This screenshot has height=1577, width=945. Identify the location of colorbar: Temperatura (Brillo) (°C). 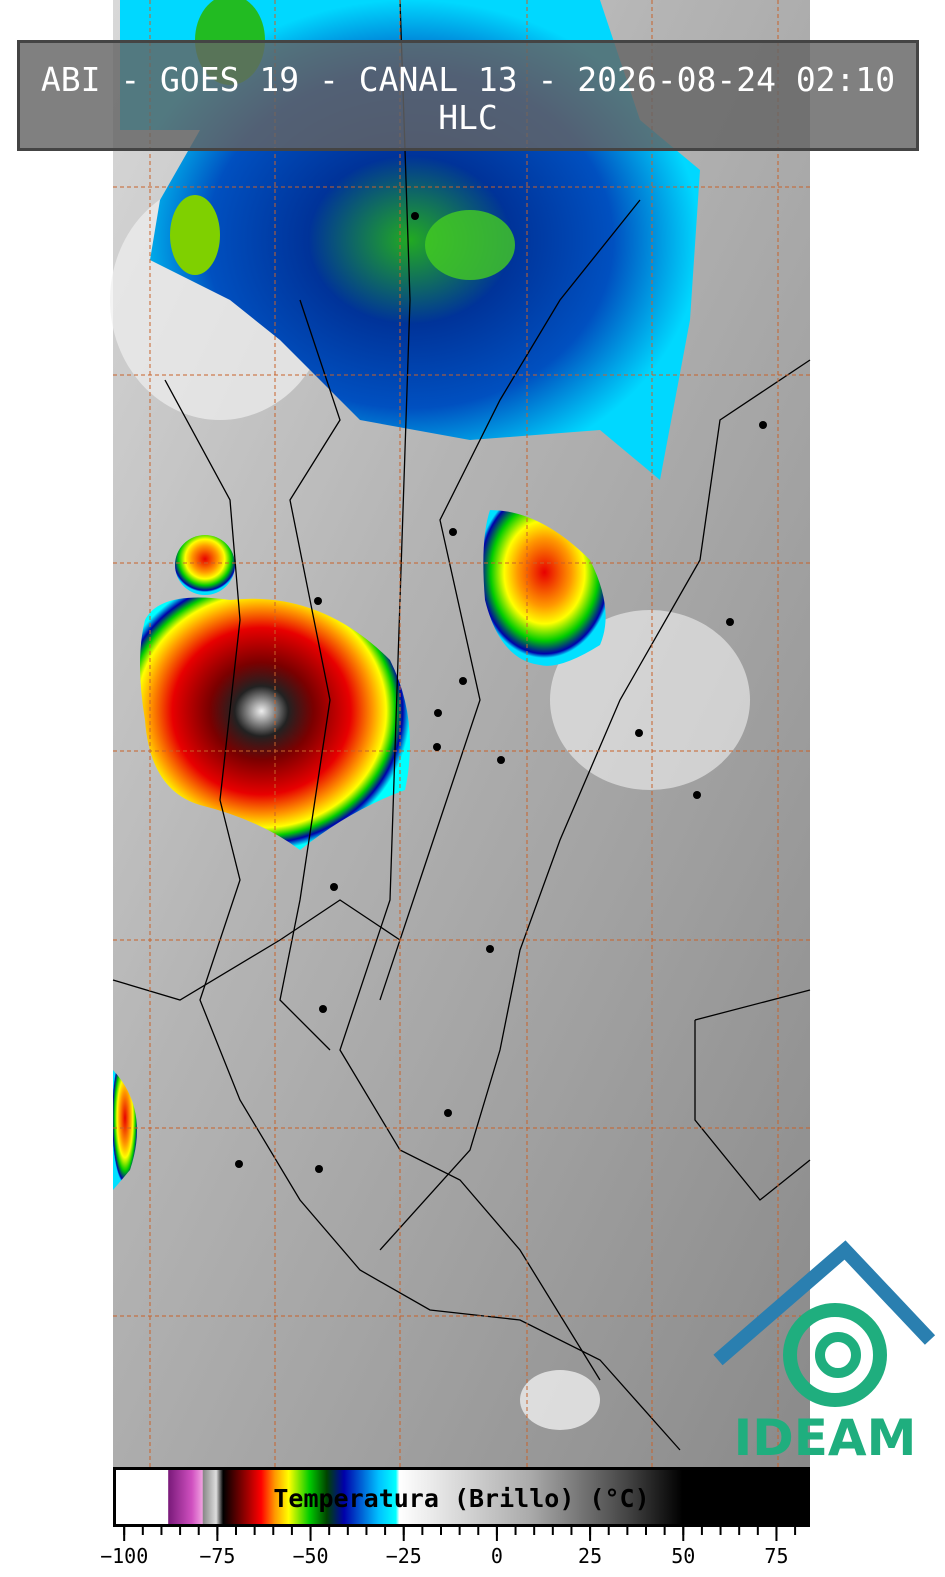
(461, 1497).